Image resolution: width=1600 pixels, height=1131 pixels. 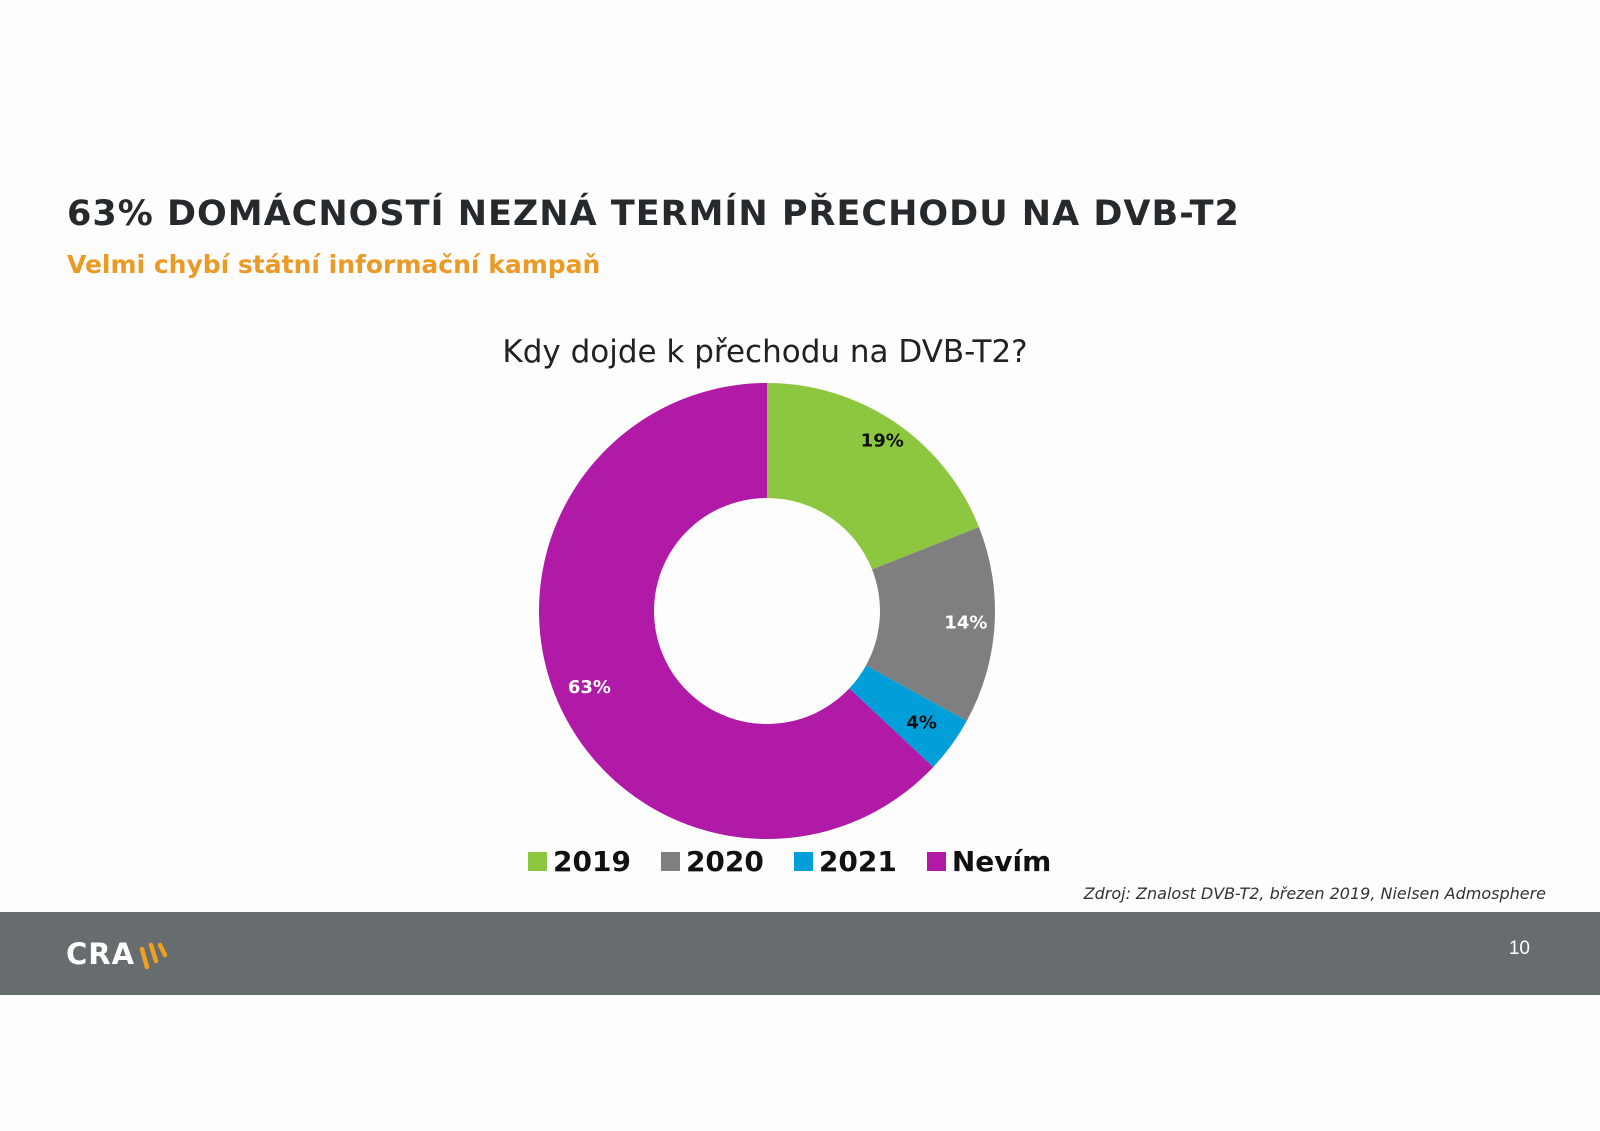 What do you see at coordinates (1519, 948) in the screenshot?
I see `page-number: 10` at bounding box center [1519, 948].